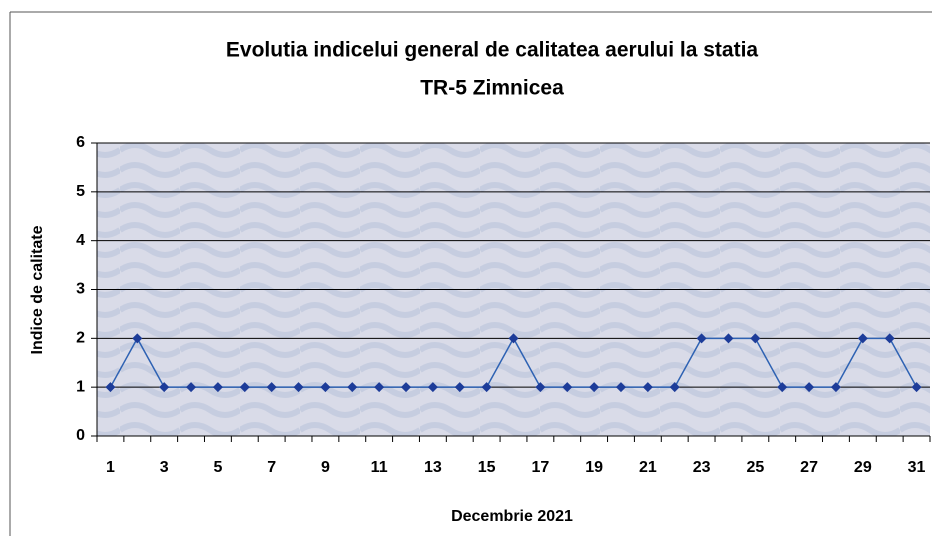  I want to click on x-tick-label: 19, so click(594, 467).